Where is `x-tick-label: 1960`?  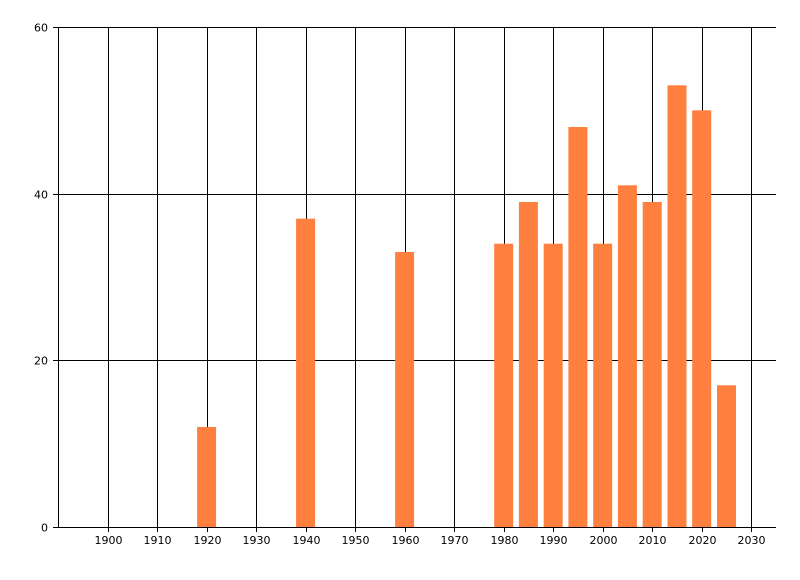 x-tick-label: 1960 is located at coordinates (406, 540).